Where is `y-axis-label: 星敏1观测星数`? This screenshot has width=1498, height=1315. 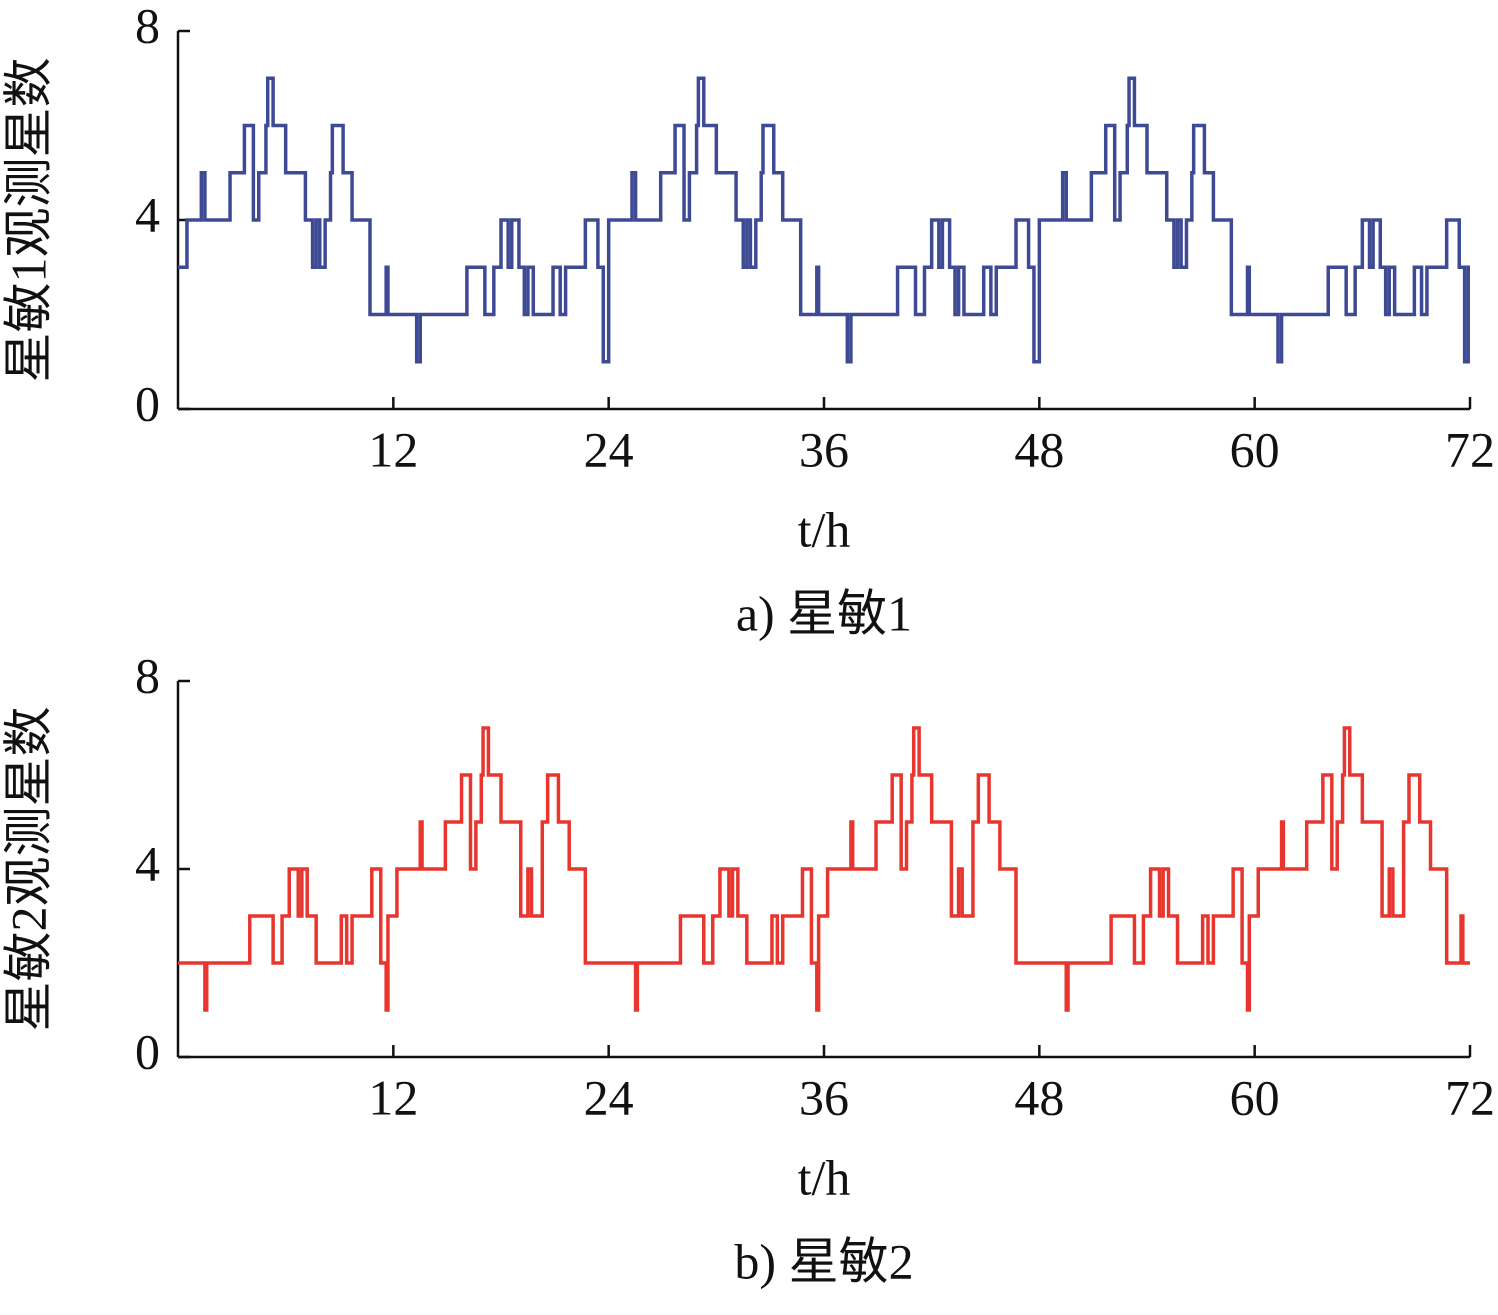
y-axis-label: 星敏1观测星数 is located at coordinates (28, 220).